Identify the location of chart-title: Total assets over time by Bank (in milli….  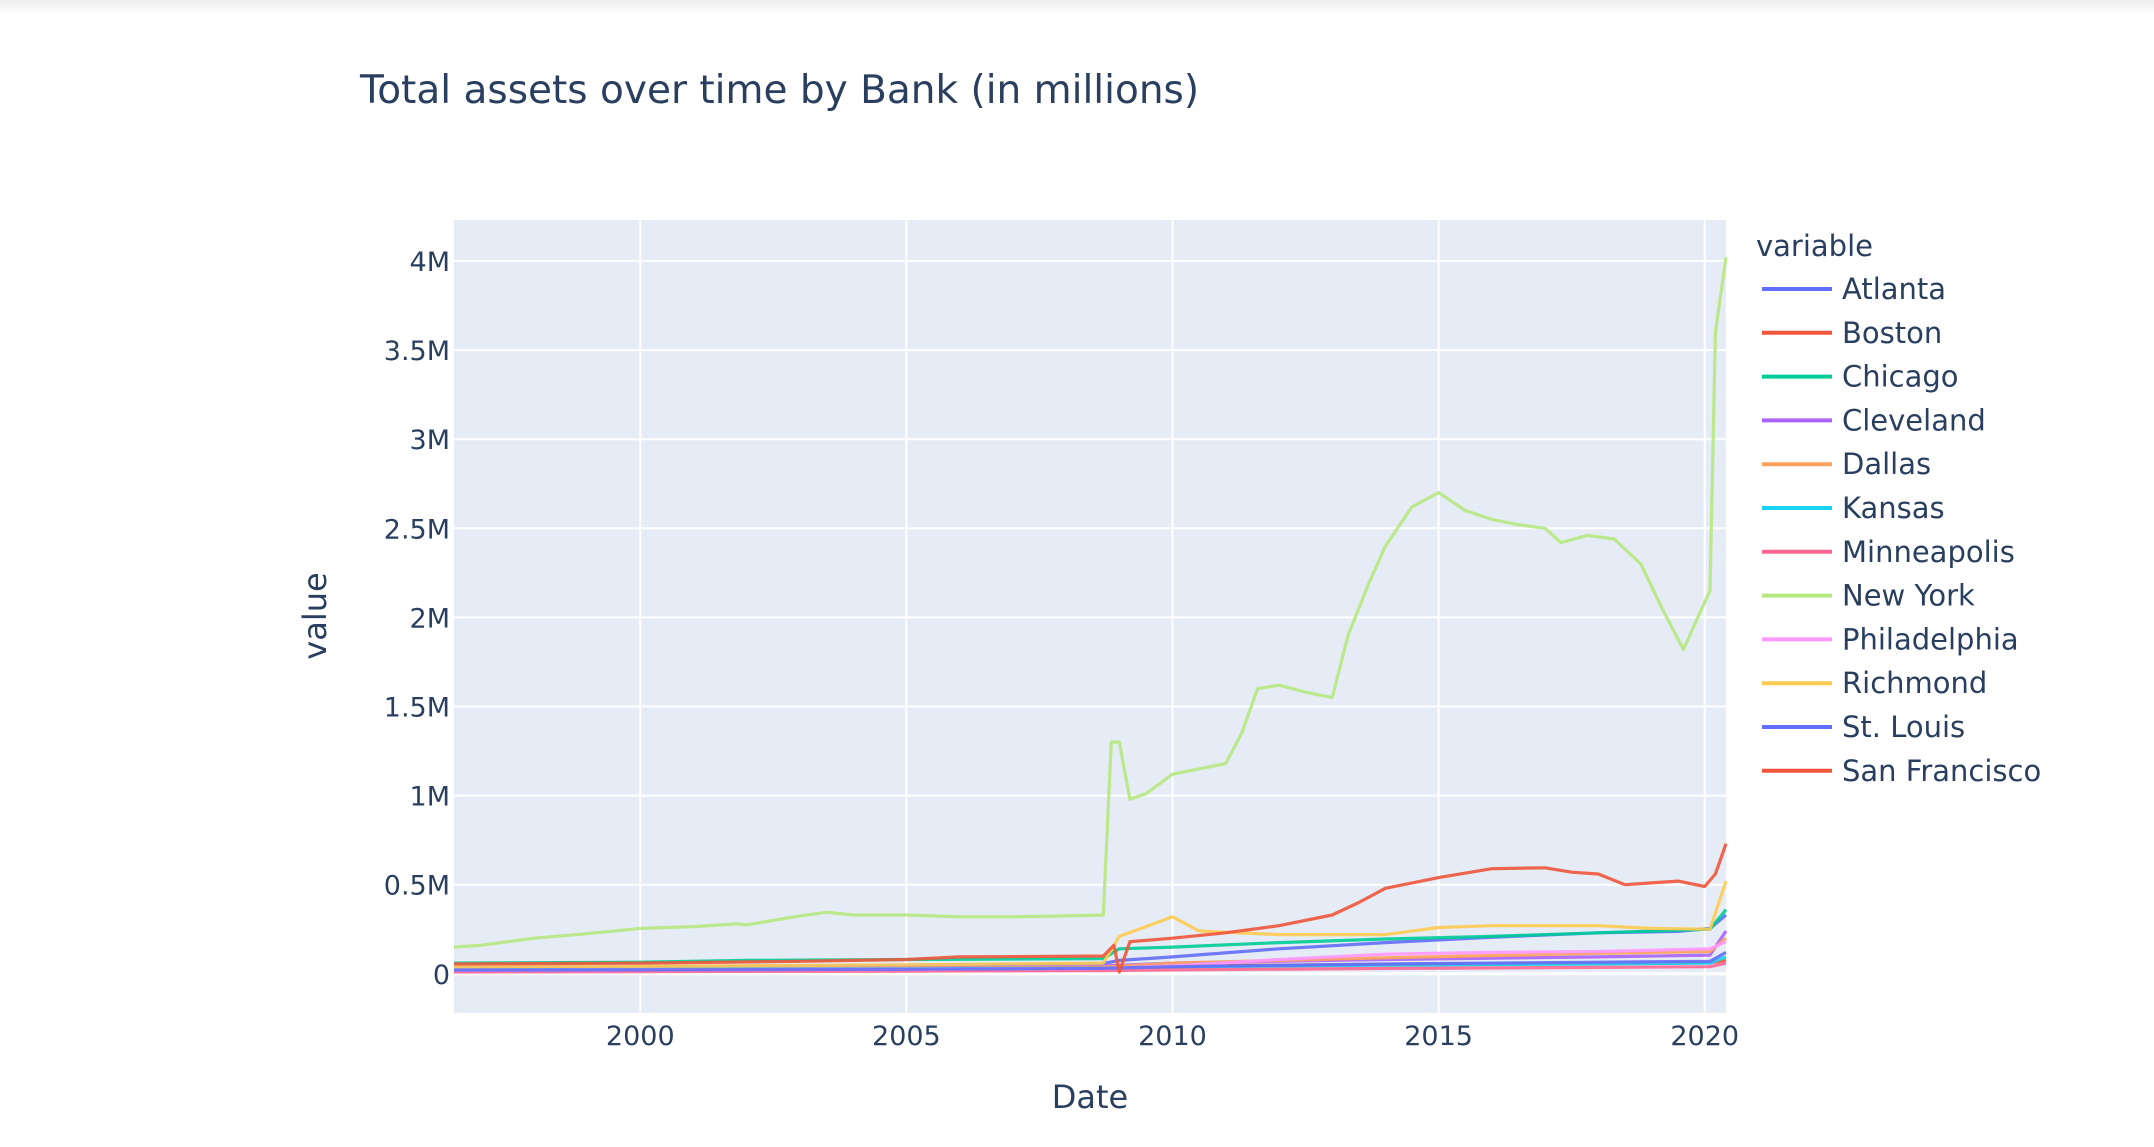
(779, 90).